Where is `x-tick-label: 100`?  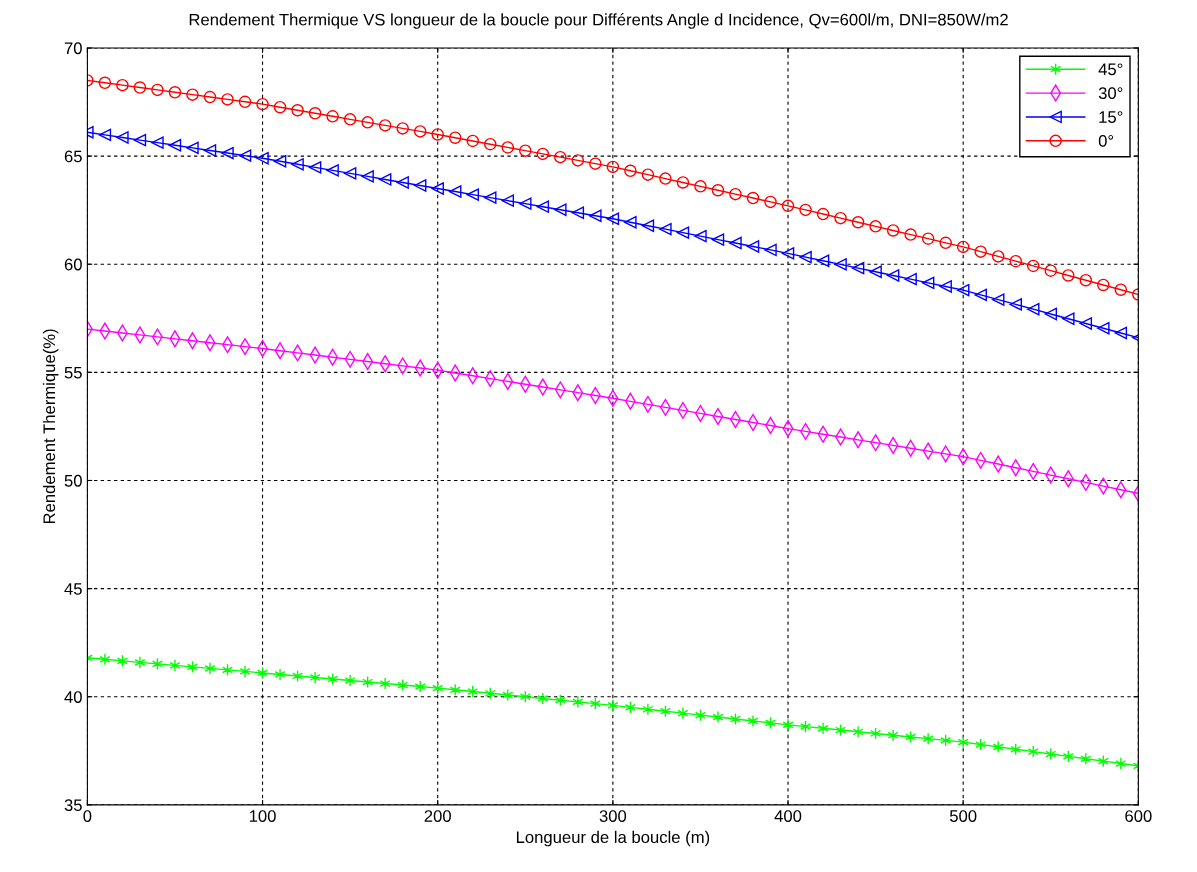 x-tick-label: 100 is located at coordinates (262, 816).